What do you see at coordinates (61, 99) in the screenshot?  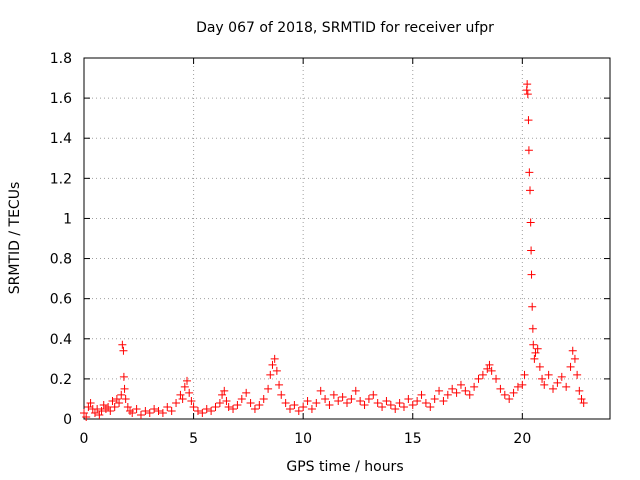 I see `y-tick-label: 1.6` at bounding box center [61, 99].